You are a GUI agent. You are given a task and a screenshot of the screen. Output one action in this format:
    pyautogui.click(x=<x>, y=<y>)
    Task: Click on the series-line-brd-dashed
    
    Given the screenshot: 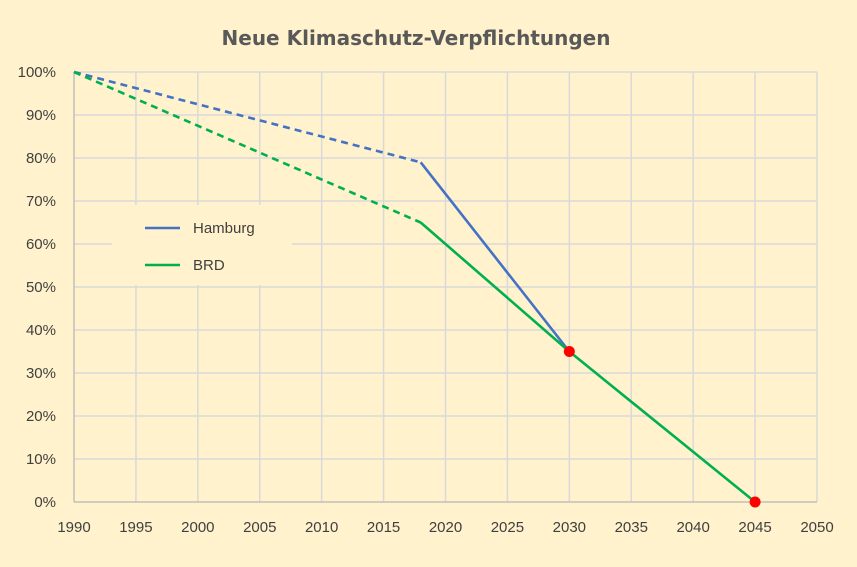 What is the action you would take?
    pyautogui.click(x=247, y=147)
    